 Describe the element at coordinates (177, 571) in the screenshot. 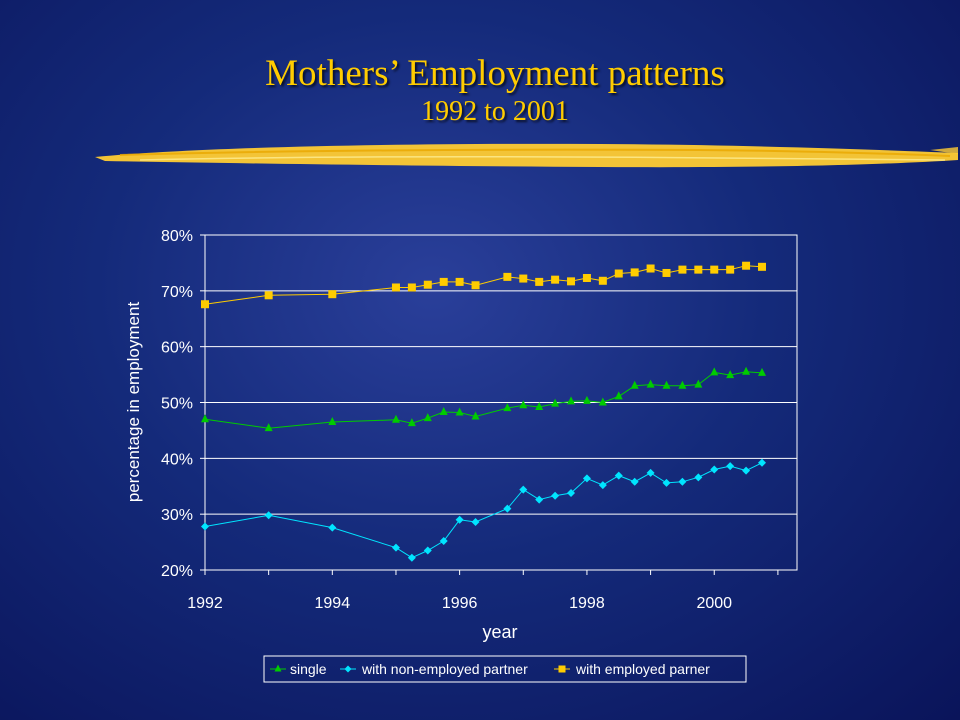

I see `y-tick-label: 20%` at that location.